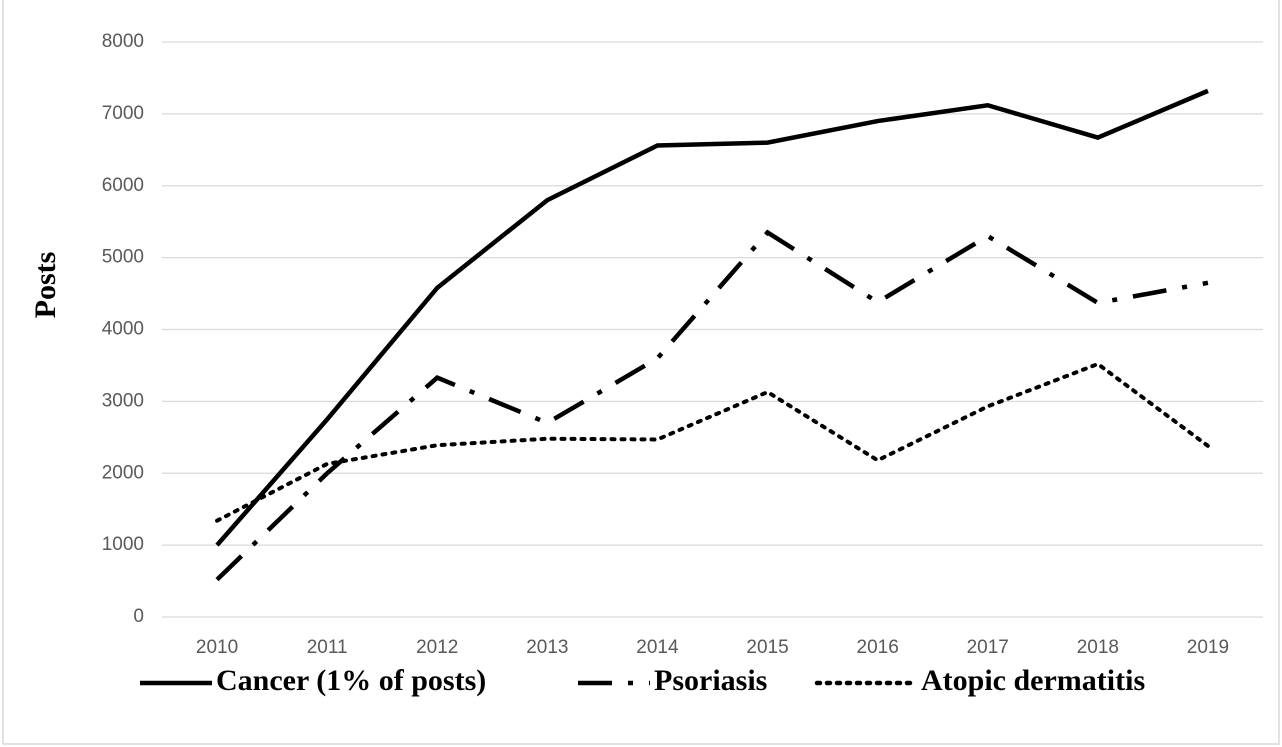 This screenshot has height=747, width=1282. What do you see at coordinates (1208, 647) in the screenshot?
I see `x-tick-label: 2019` at bounding box center [1208, 647].